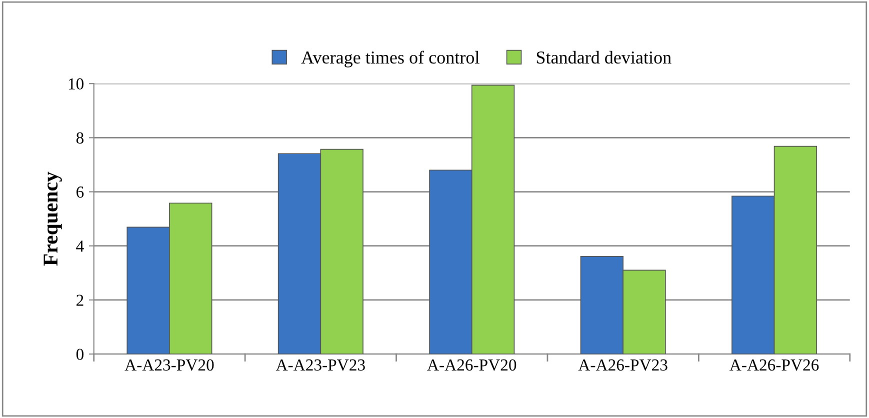 The width and height of the screenshot is (869, 418). Describe the element at coordinates (774, 365) in the screenshot. I see `x-tick-label: A-A26-PV26` at that location.